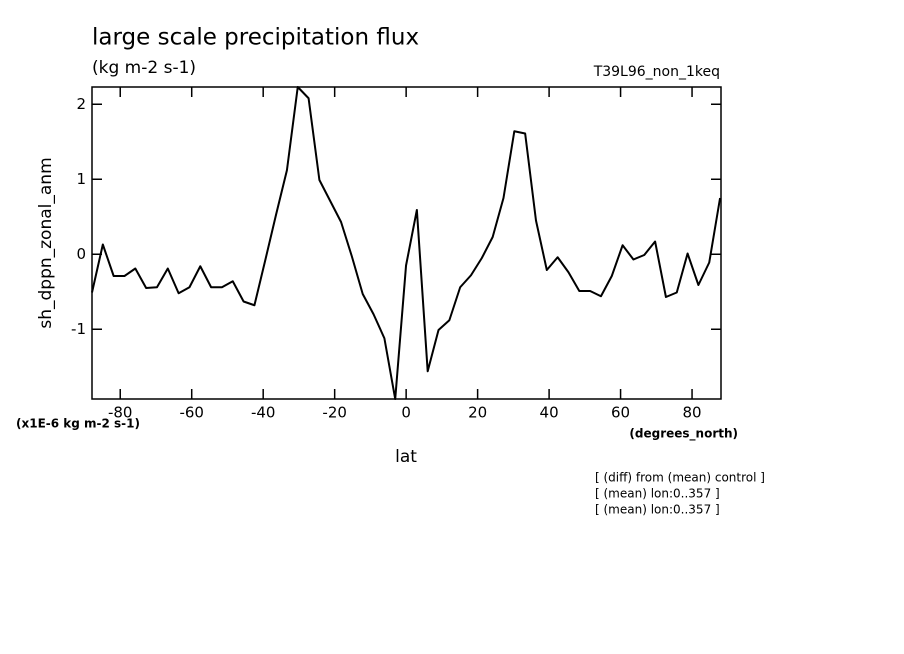 This screenshot has height=654, width=904. Describe the element at coordinates (263, 413) in the screenshot. I see `x-tick-label: -40` at that location.